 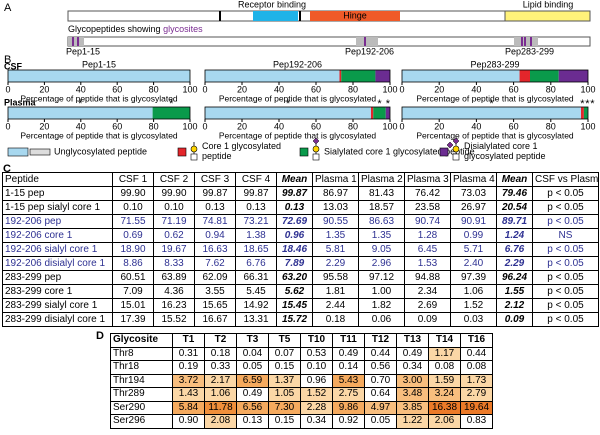 What do you see at coordinates (355, 15) in the screenshot?
I see `domain-label: Hinge` at bounding box center [355, 15].